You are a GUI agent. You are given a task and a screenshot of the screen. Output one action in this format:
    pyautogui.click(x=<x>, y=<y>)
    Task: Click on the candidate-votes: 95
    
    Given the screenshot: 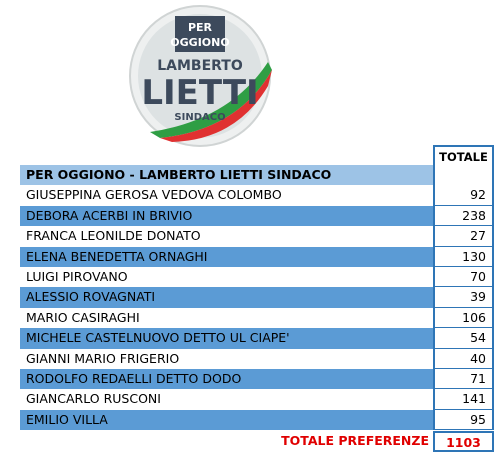 What is the action you would take?
    pyautogui.click(x=463, y=420)
    